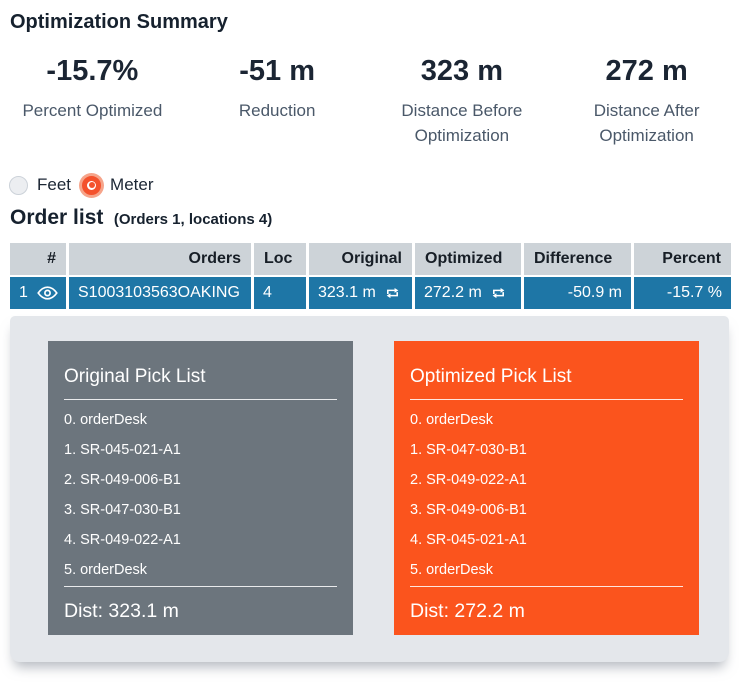  I want to click on list-item: 3. SR-049-006-B1, so click(468, 510).